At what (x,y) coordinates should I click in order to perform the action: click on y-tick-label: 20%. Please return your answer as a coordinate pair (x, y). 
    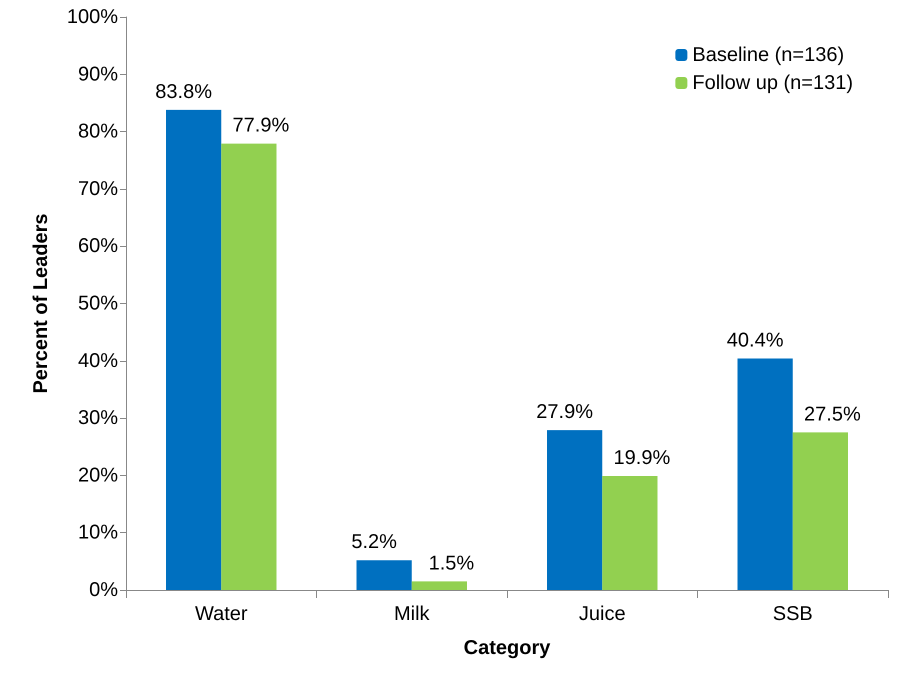
    Looking at the image, I should click on (98, 475).